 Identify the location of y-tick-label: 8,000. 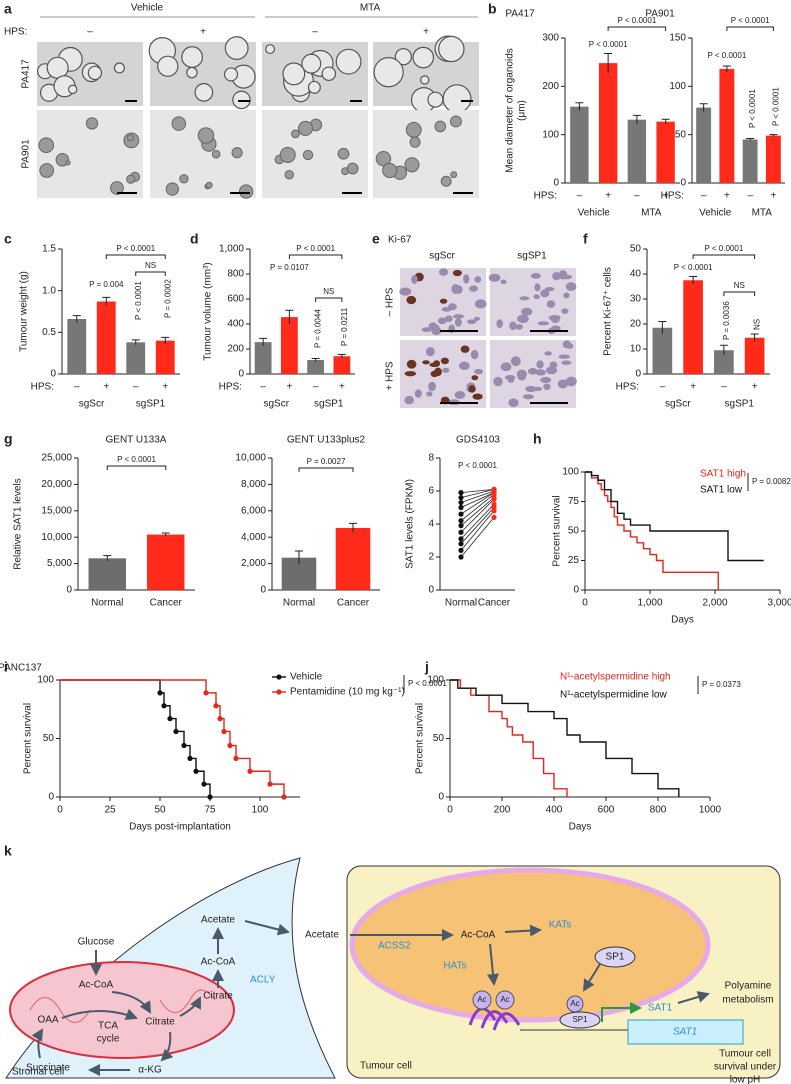
(253, 484).